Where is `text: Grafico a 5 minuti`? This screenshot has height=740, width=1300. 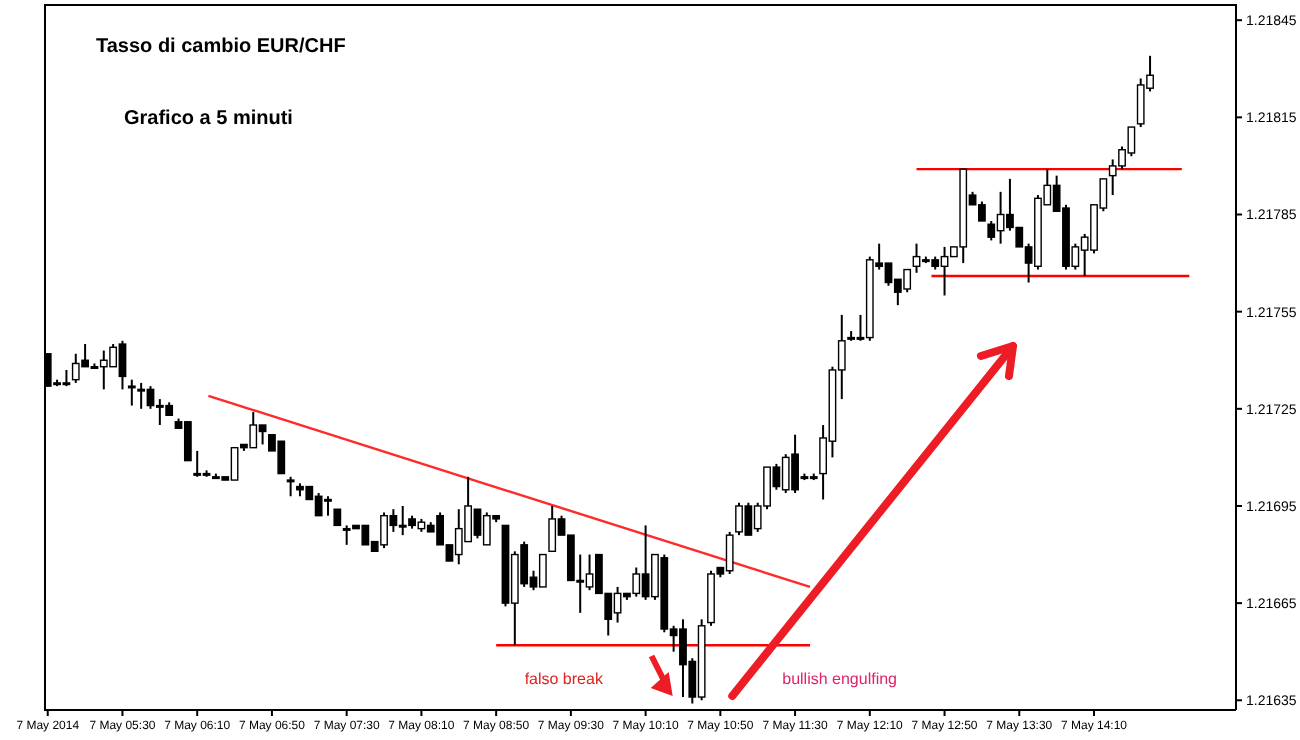
text: Grafico a 5 minuti is located at coordinates (208, 119).